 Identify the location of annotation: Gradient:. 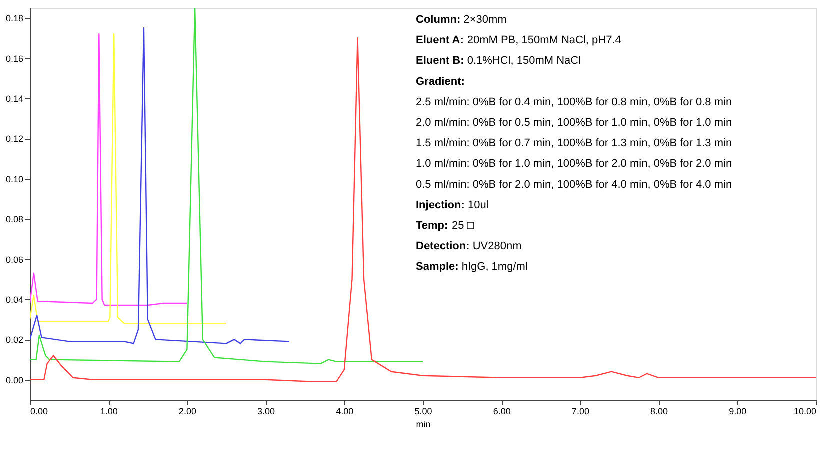
(440, 82).